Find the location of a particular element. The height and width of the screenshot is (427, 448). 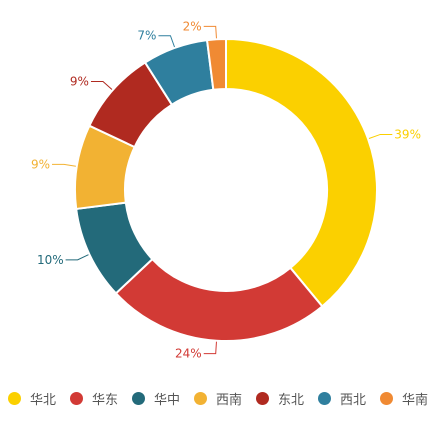

legend-label: 华中 is located at coordinates (167, 400).